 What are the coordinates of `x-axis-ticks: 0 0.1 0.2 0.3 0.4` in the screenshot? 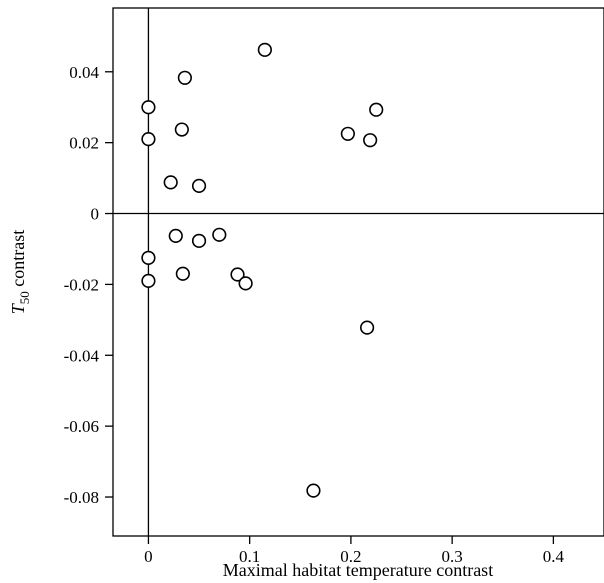 It's located at (354, 551).